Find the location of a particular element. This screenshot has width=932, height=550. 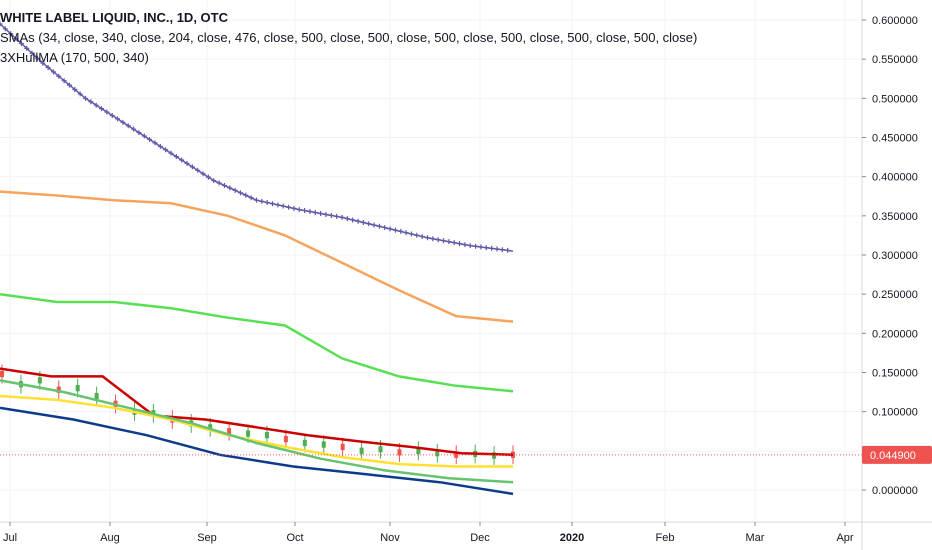

y-tick-label: 0.550000 is located at coordinates (895, 60).